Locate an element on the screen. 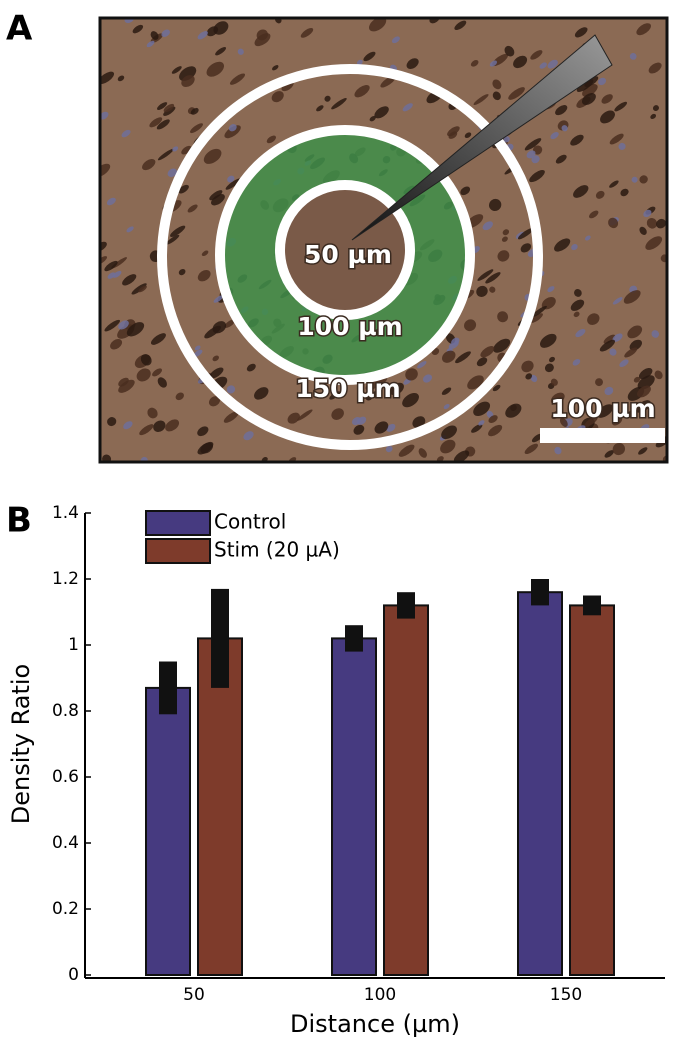 Image resolution: width=685 pixels, height=1050 pixels. y-tick-label: 0.6 is located at coordinates (65, 777).